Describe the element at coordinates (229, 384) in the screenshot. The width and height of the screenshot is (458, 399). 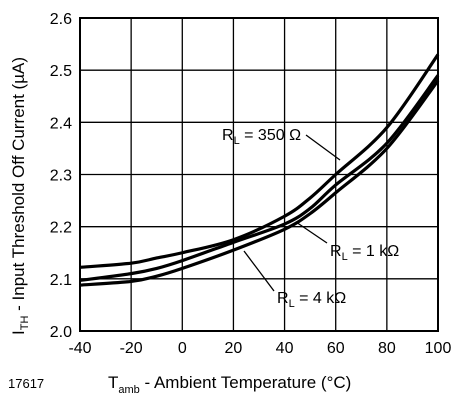
I see `x-axis-title: Tamb - Ambient Temperature (°C)` at that location.